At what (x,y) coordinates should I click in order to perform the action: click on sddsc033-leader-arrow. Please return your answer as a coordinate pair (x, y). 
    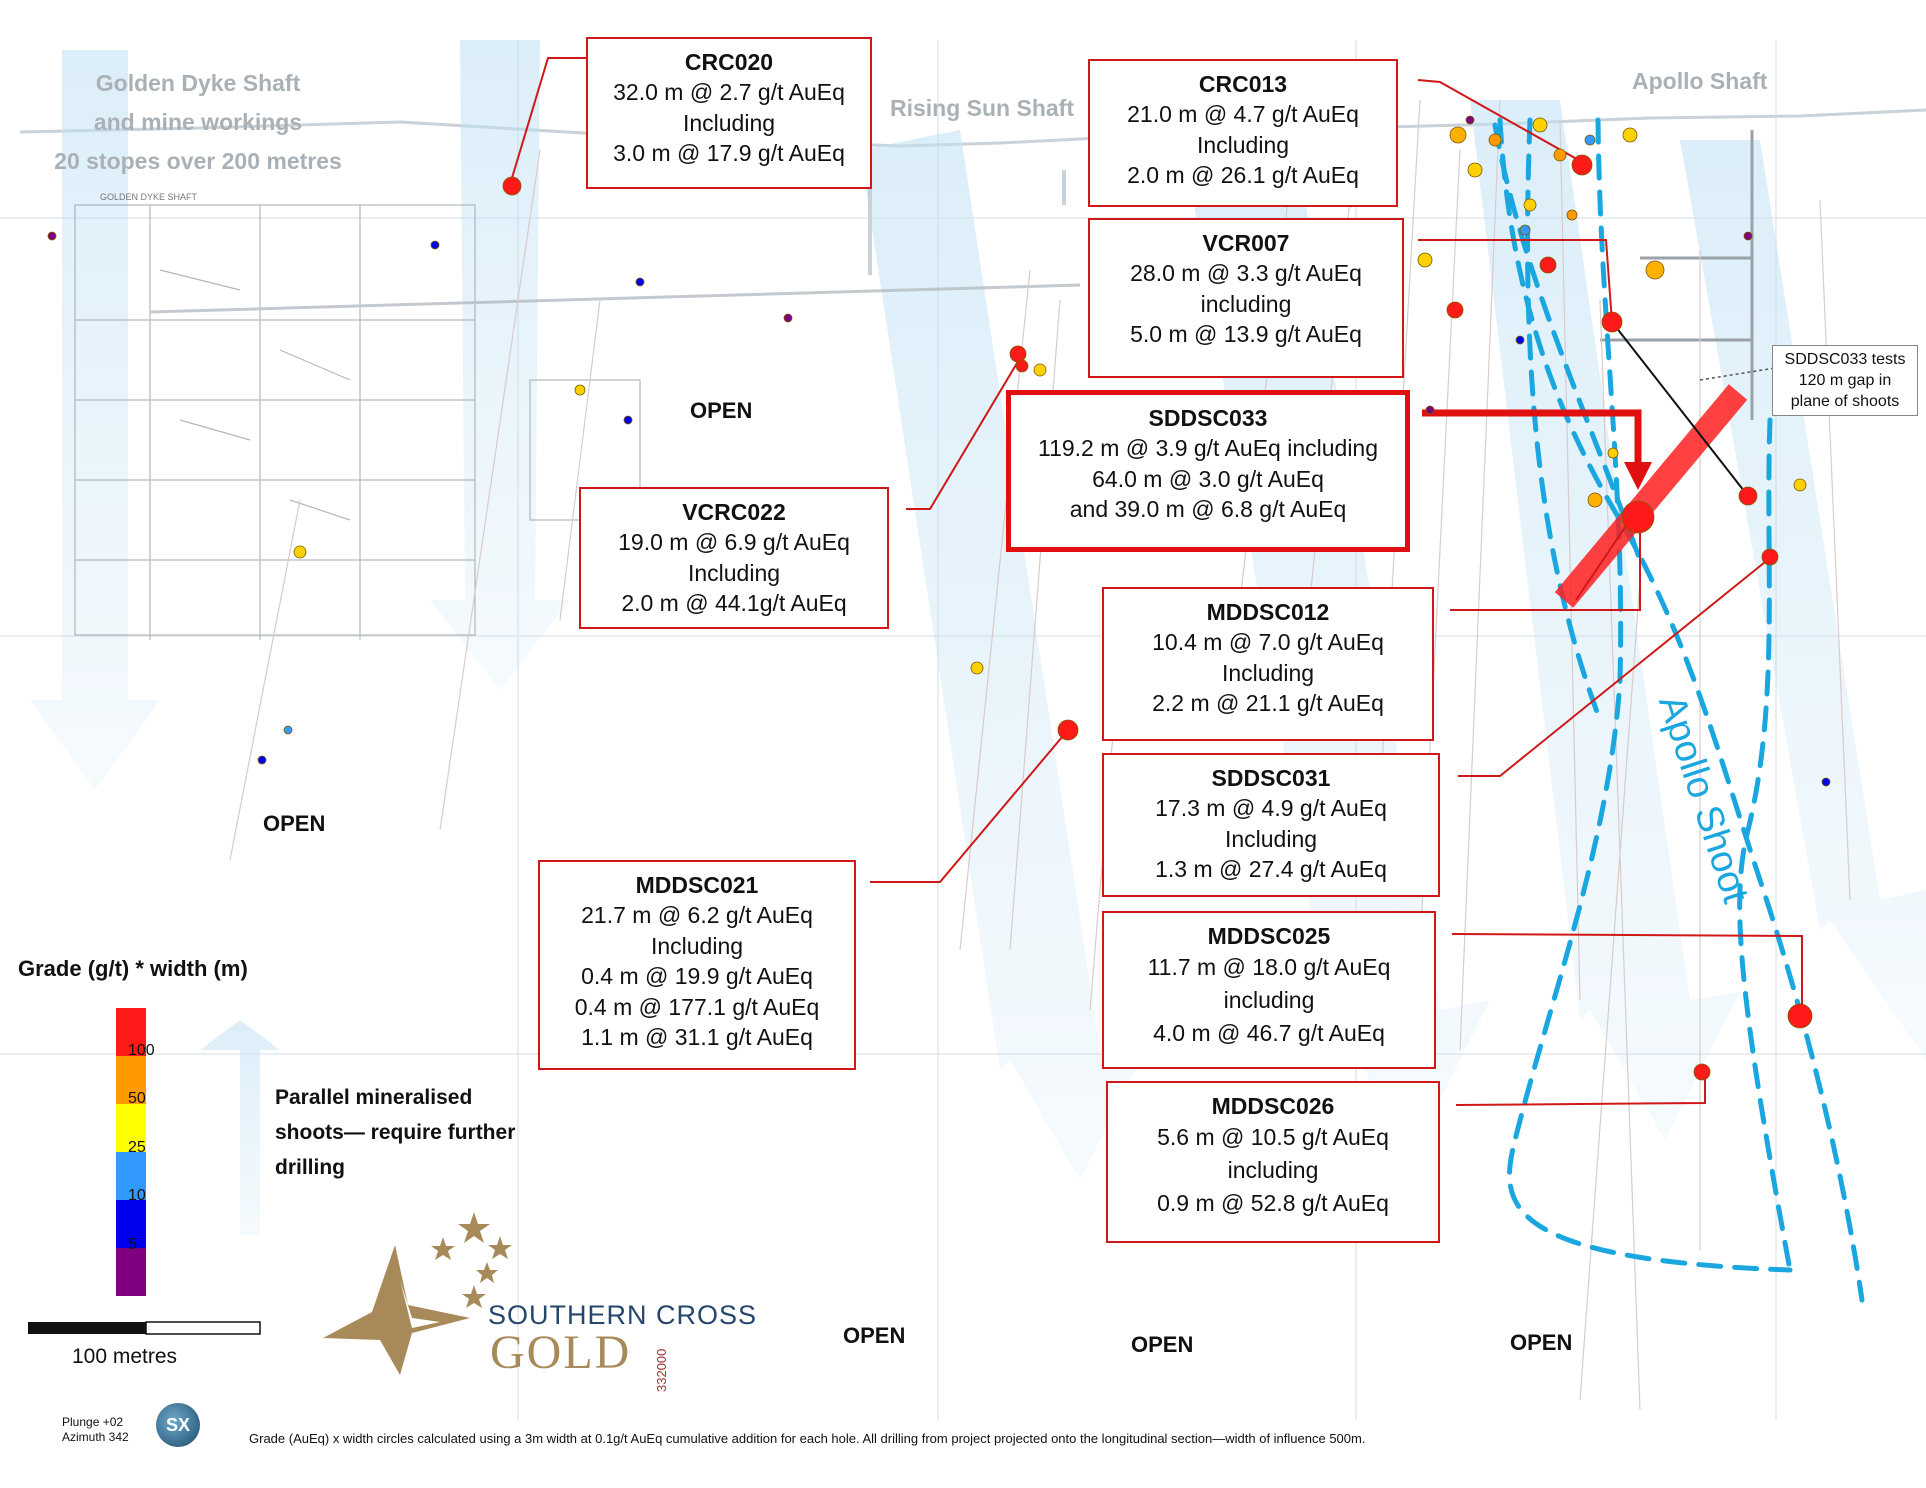
    Looking at the image, I should click on (1532, 437).